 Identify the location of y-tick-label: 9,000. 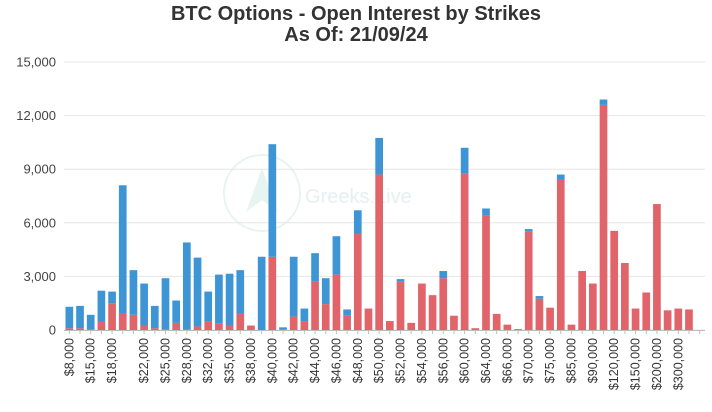
(39, 169).